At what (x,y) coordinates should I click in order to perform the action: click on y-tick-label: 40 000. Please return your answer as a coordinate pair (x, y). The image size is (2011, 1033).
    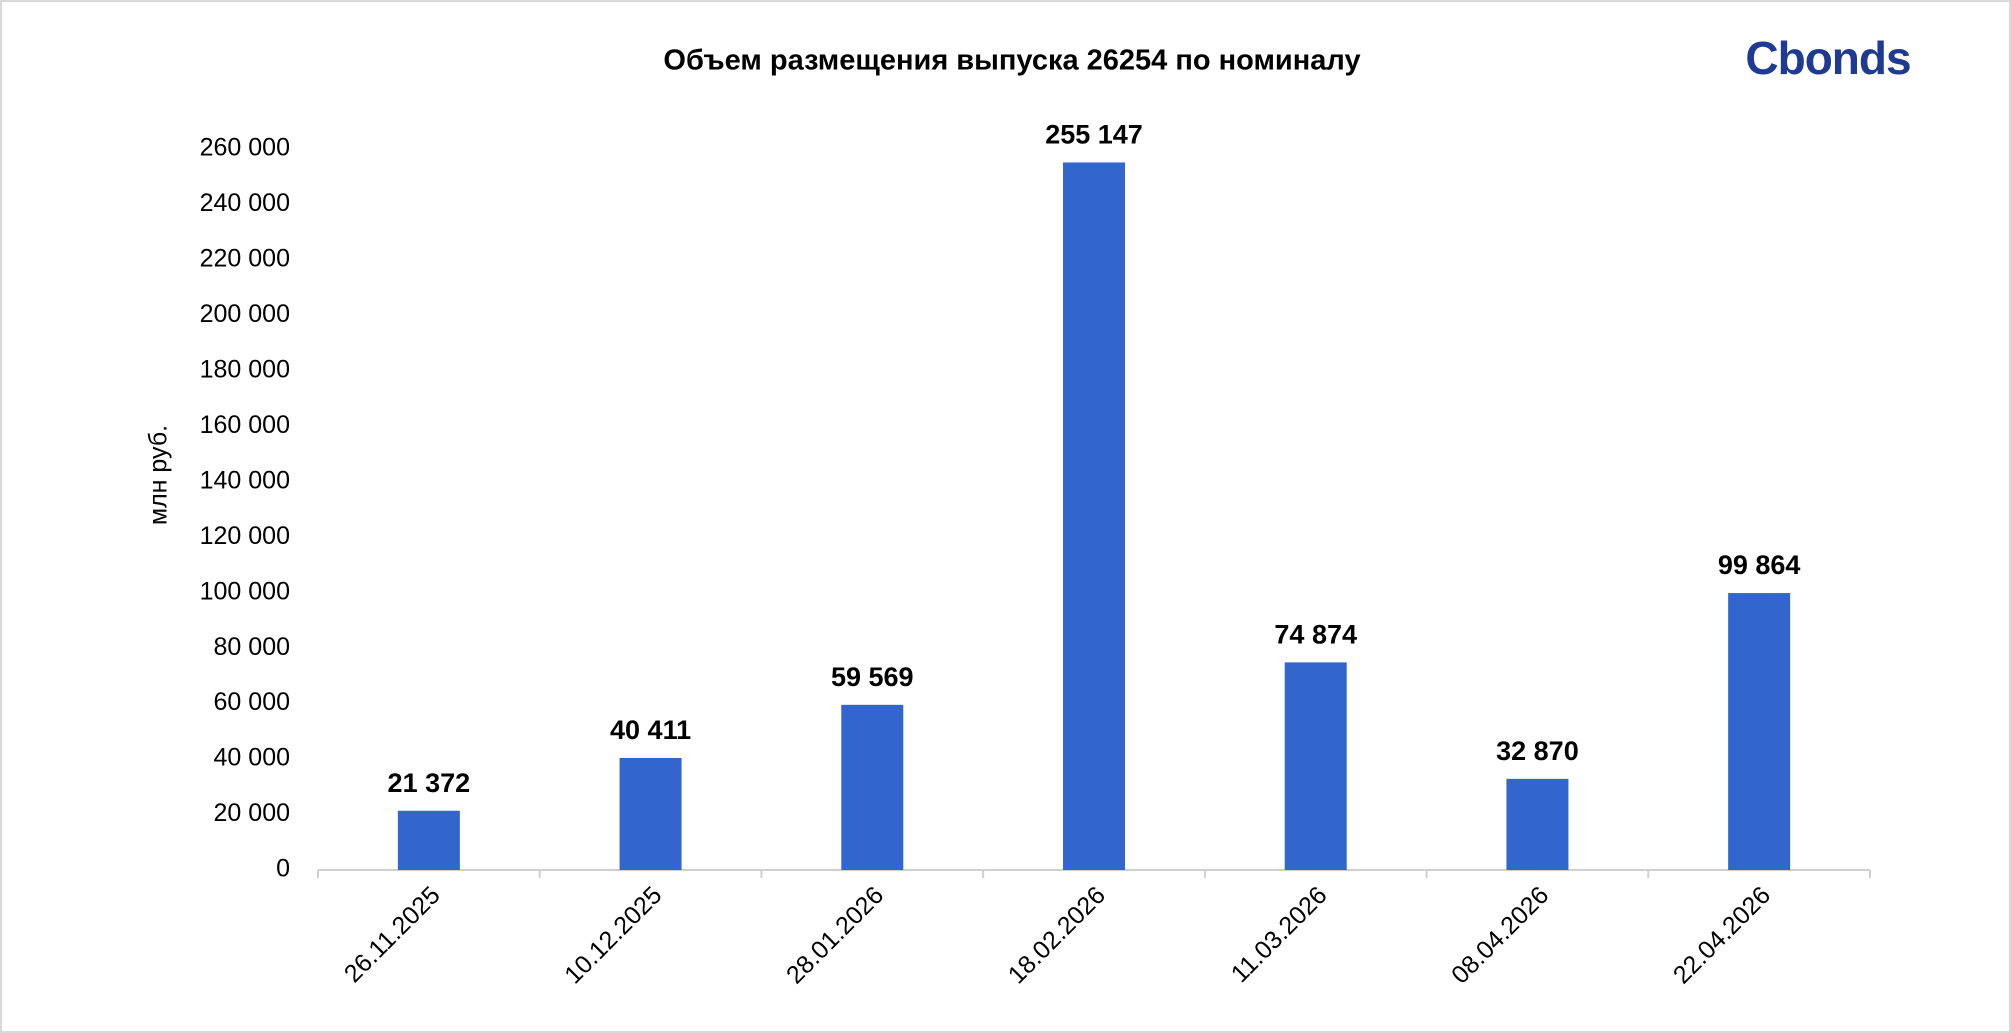
    Looking at the image, I should click on (252, 758).